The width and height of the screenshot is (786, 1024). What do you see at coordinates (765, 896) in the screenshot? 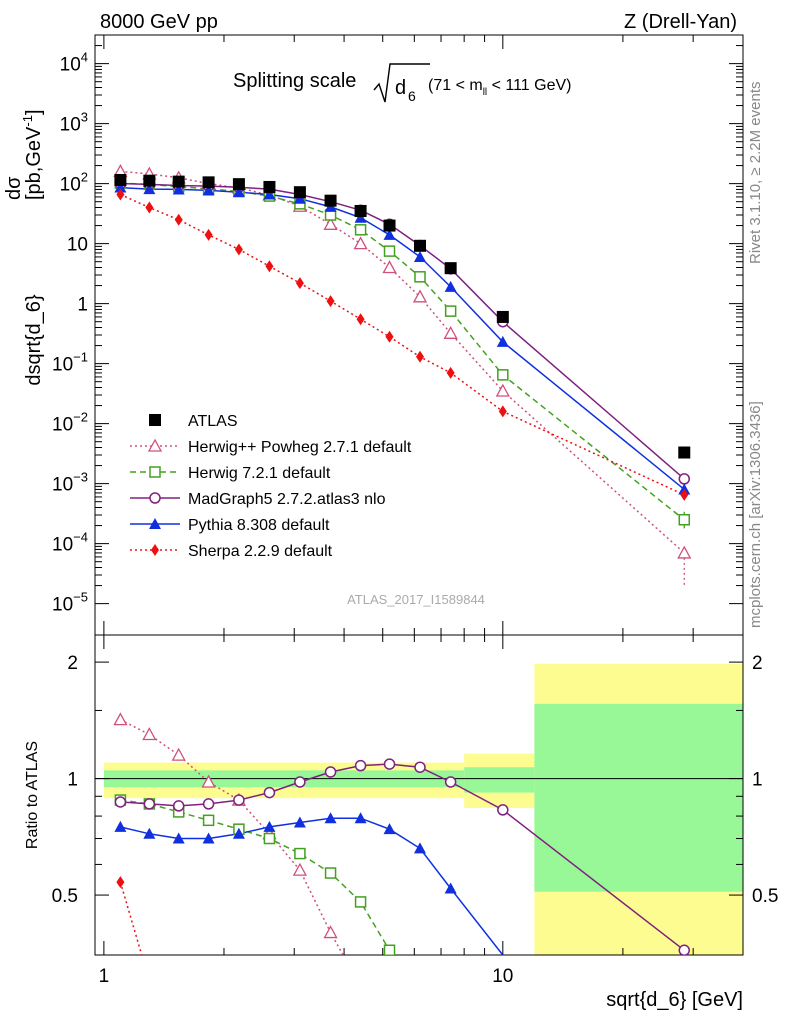
I see `ratio-y-tick-label-right: 0.5` at bounding box center [765, 896].